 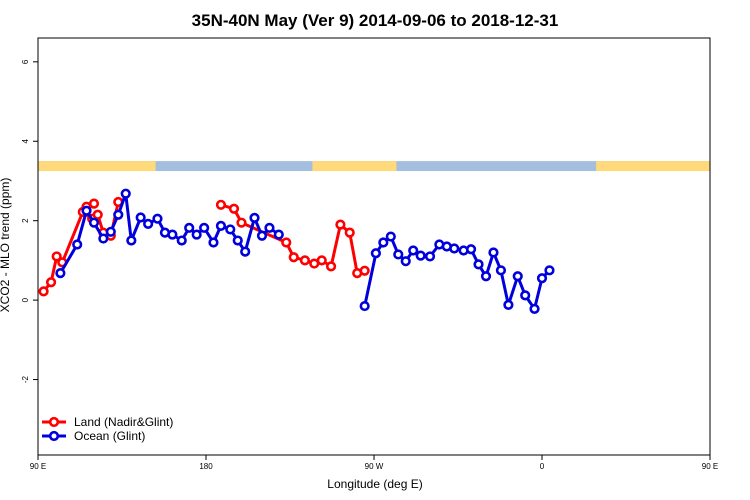 I want to click on y-tick-label: -2, so click(x=25, y=379).